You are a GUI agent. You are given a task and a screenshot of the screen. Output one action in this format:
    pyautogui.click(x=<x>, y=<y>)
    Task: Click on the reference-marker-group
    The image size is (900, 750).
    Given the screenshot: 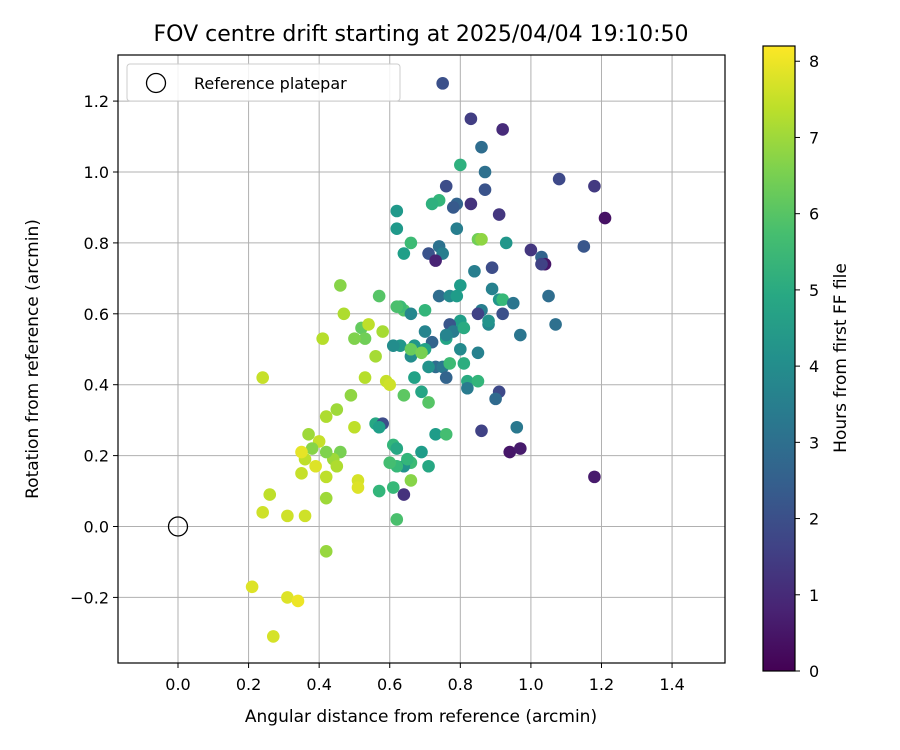 What is the action you would take?
    pyautogui.click(x=178, y=526)
    